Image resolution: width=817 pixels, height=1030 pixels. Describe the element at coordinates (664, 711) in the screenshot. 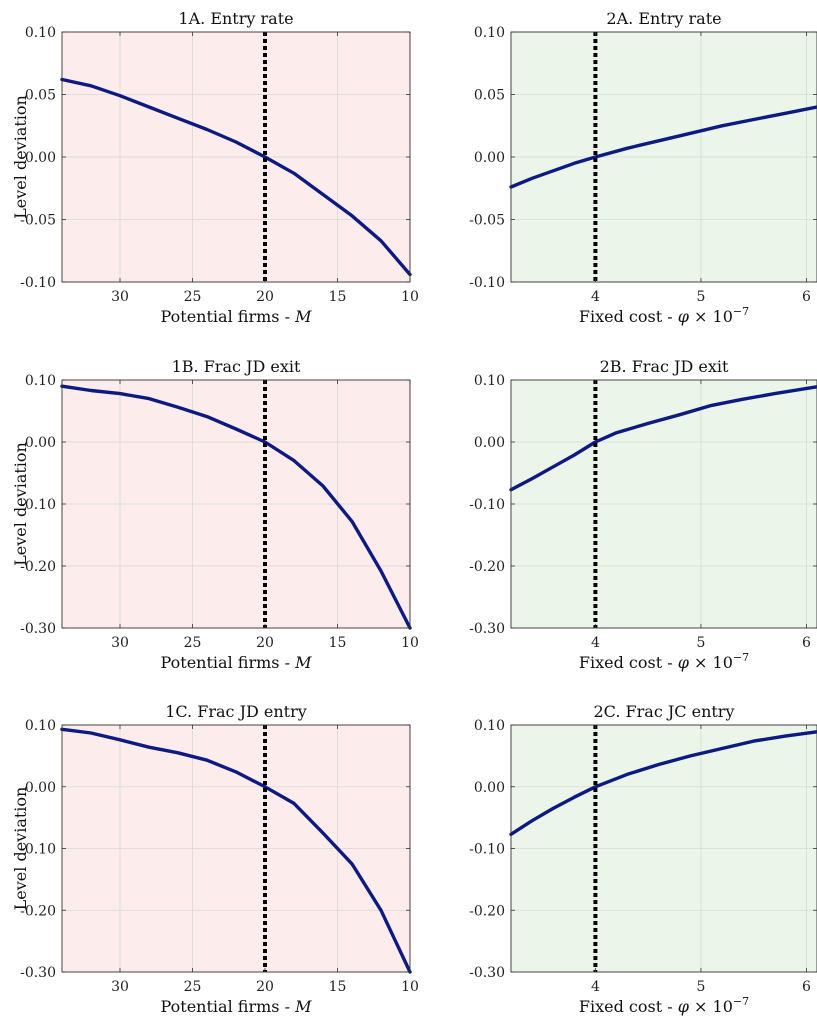

I see `chart-title: 2C. Frac JC entry` at that location.